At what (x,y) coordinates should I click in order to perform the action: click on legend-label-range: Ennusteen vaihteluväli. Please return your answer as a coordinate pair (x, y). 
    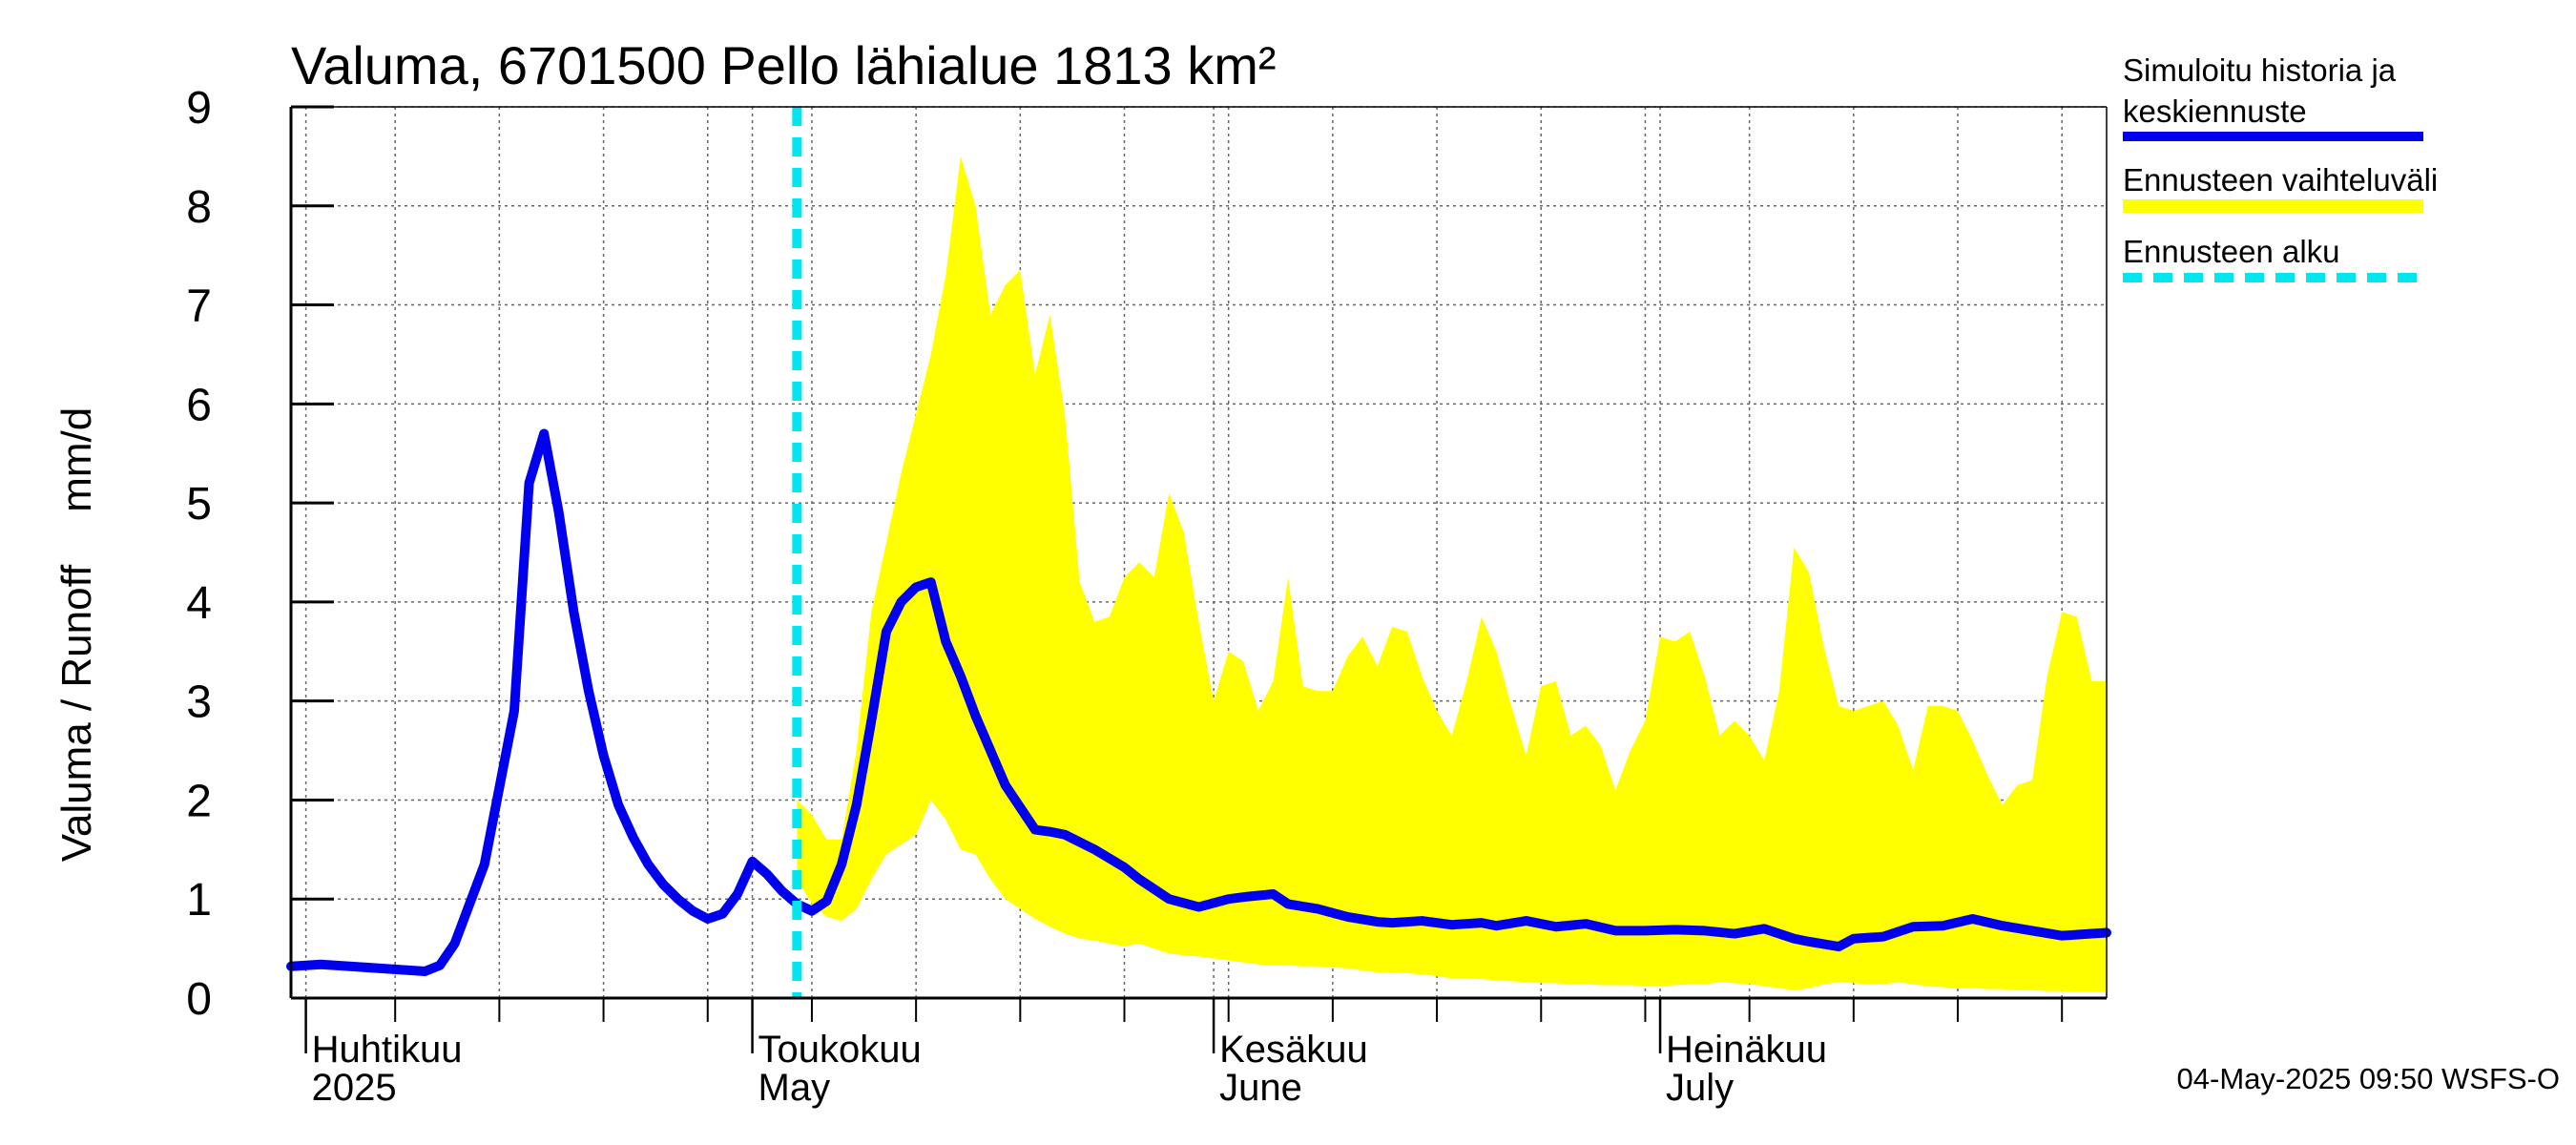
    Looking at the image, I should click on (2280, 180).